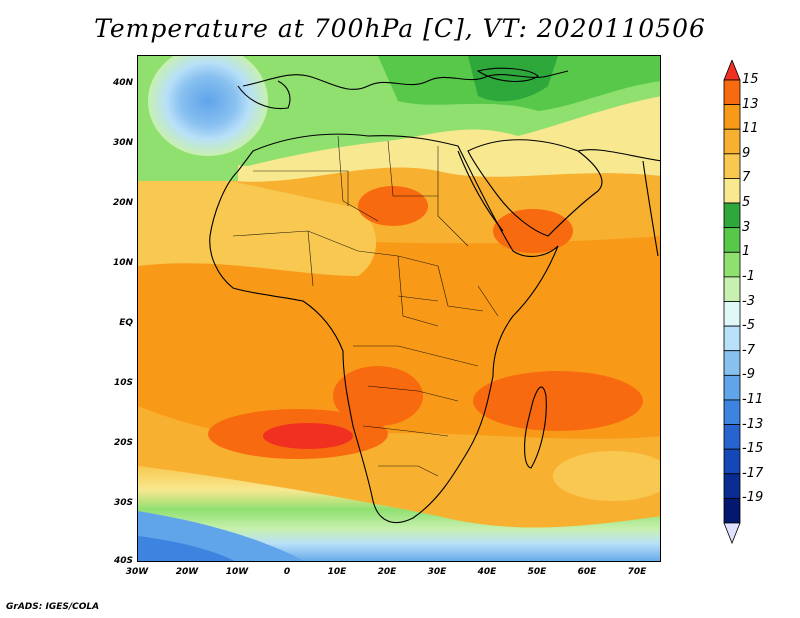 This screenshot has width=800, height=618. What do you see at coordinates (187, 572) in the screenshot?
I see `lon-label-20w: 20W` at bounding box center [187, 572].